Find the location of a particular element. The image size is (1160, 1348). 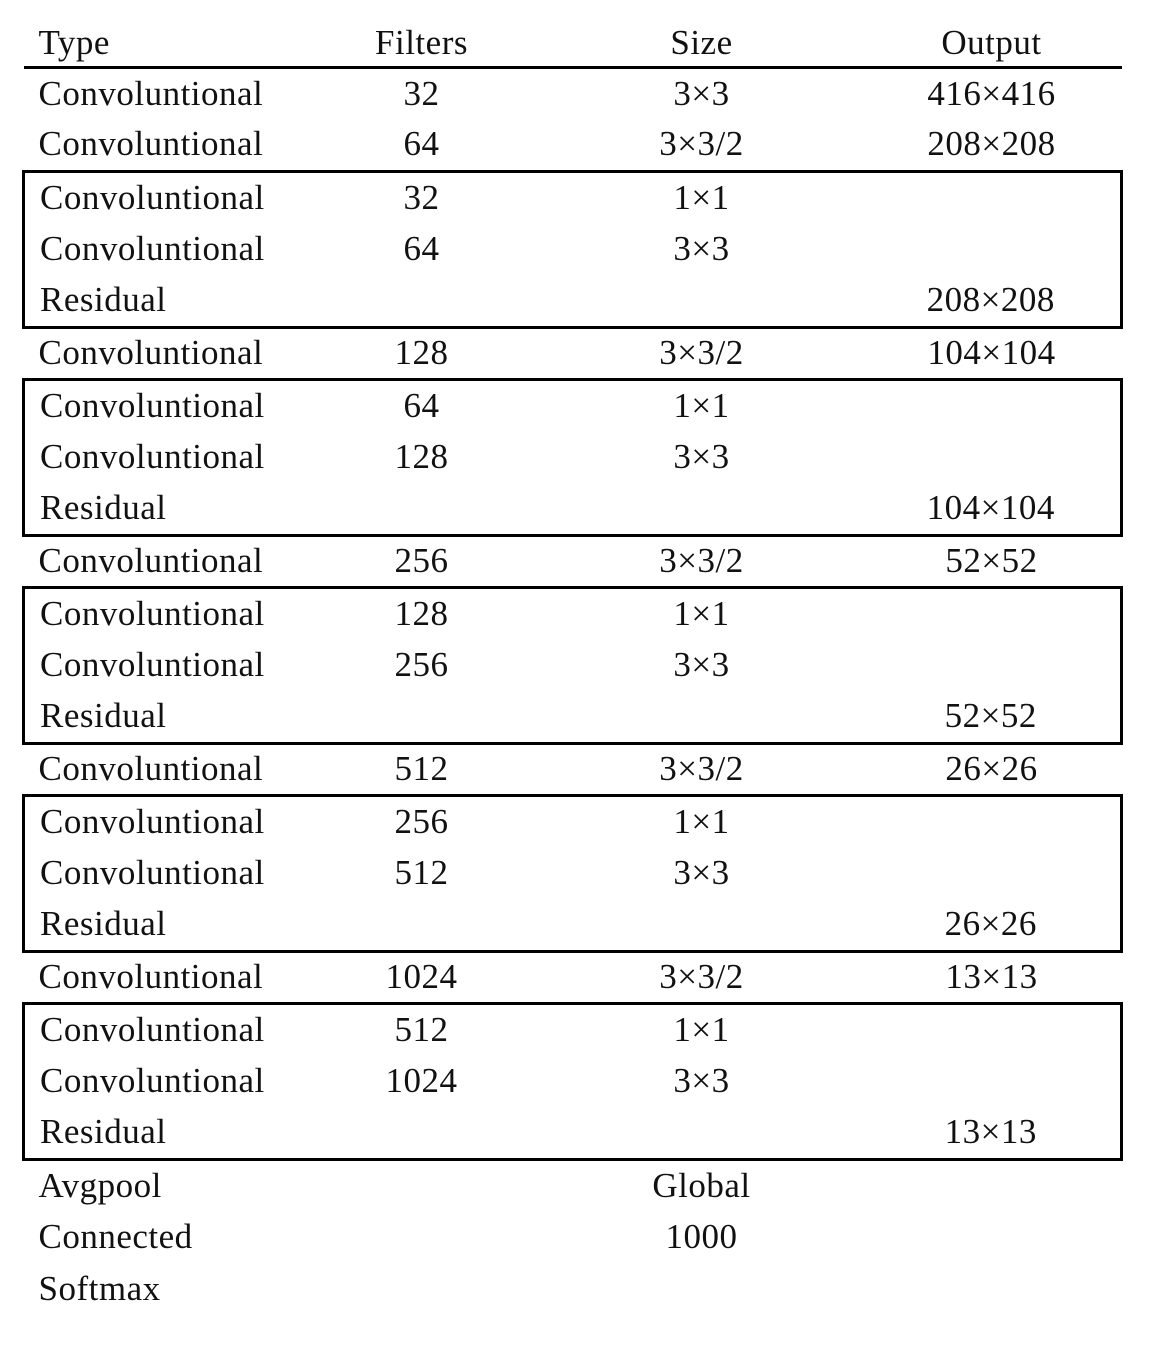

table-header: Type Filters Size Output is located at coordinates (572, 44).